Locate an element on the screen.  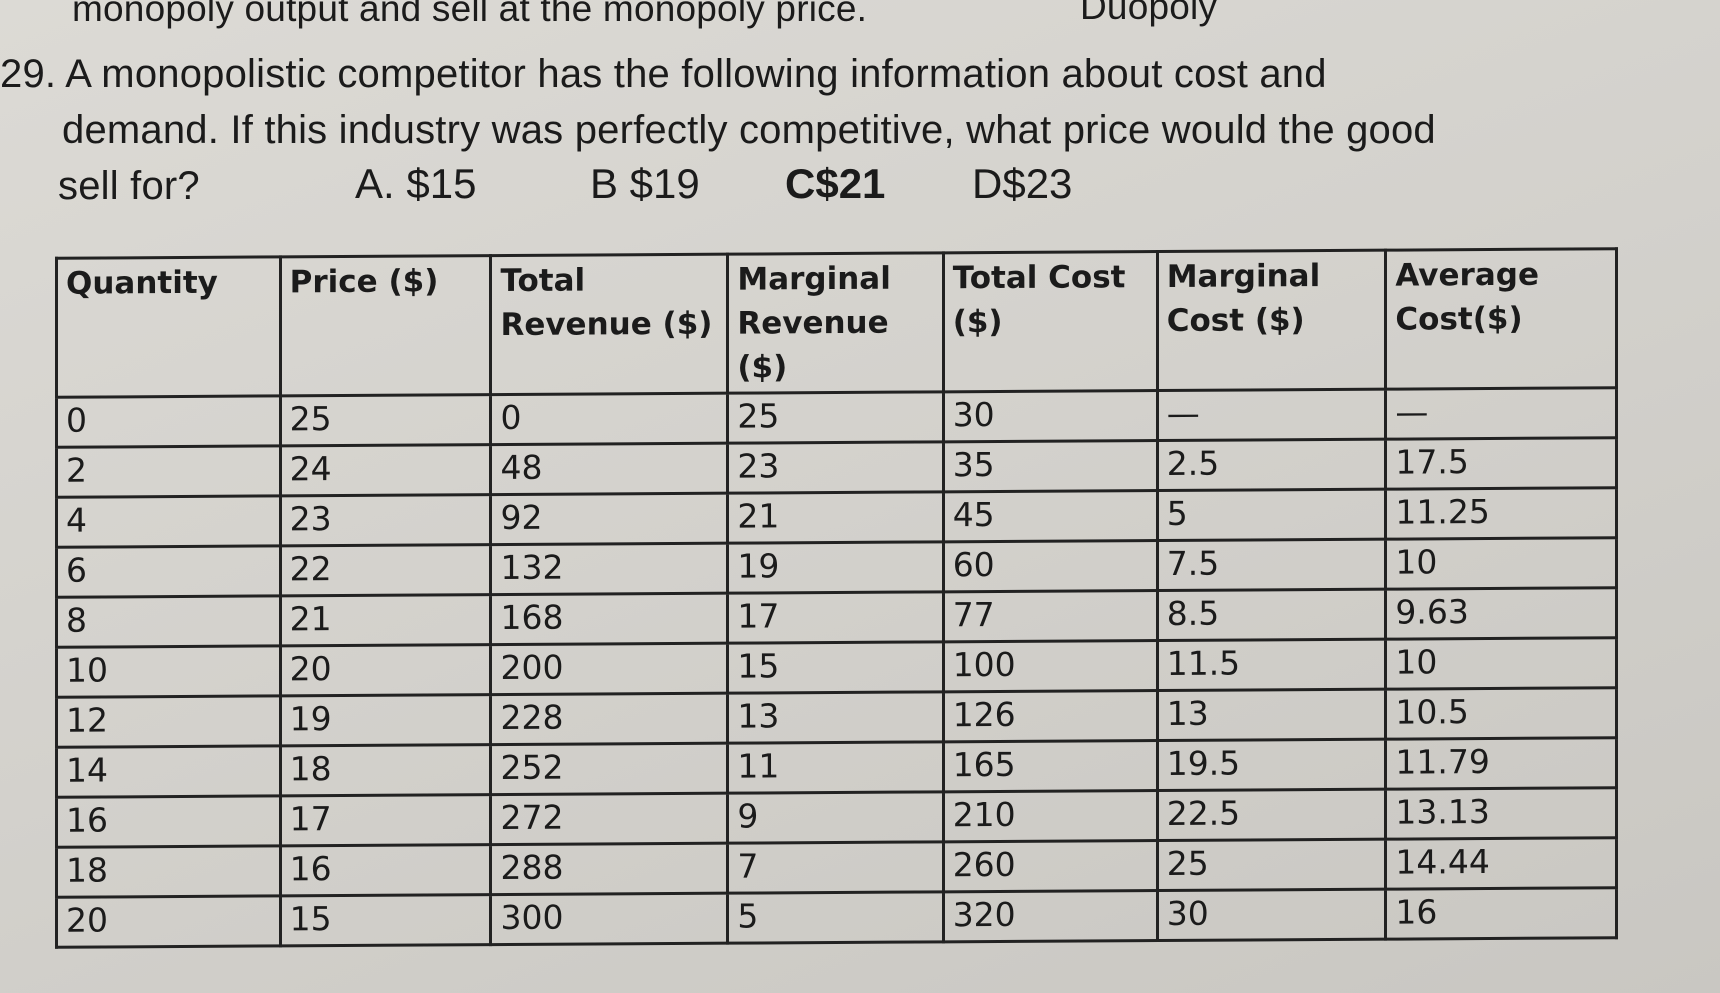
table-cell: 288 is located at coordinates (609, 869).